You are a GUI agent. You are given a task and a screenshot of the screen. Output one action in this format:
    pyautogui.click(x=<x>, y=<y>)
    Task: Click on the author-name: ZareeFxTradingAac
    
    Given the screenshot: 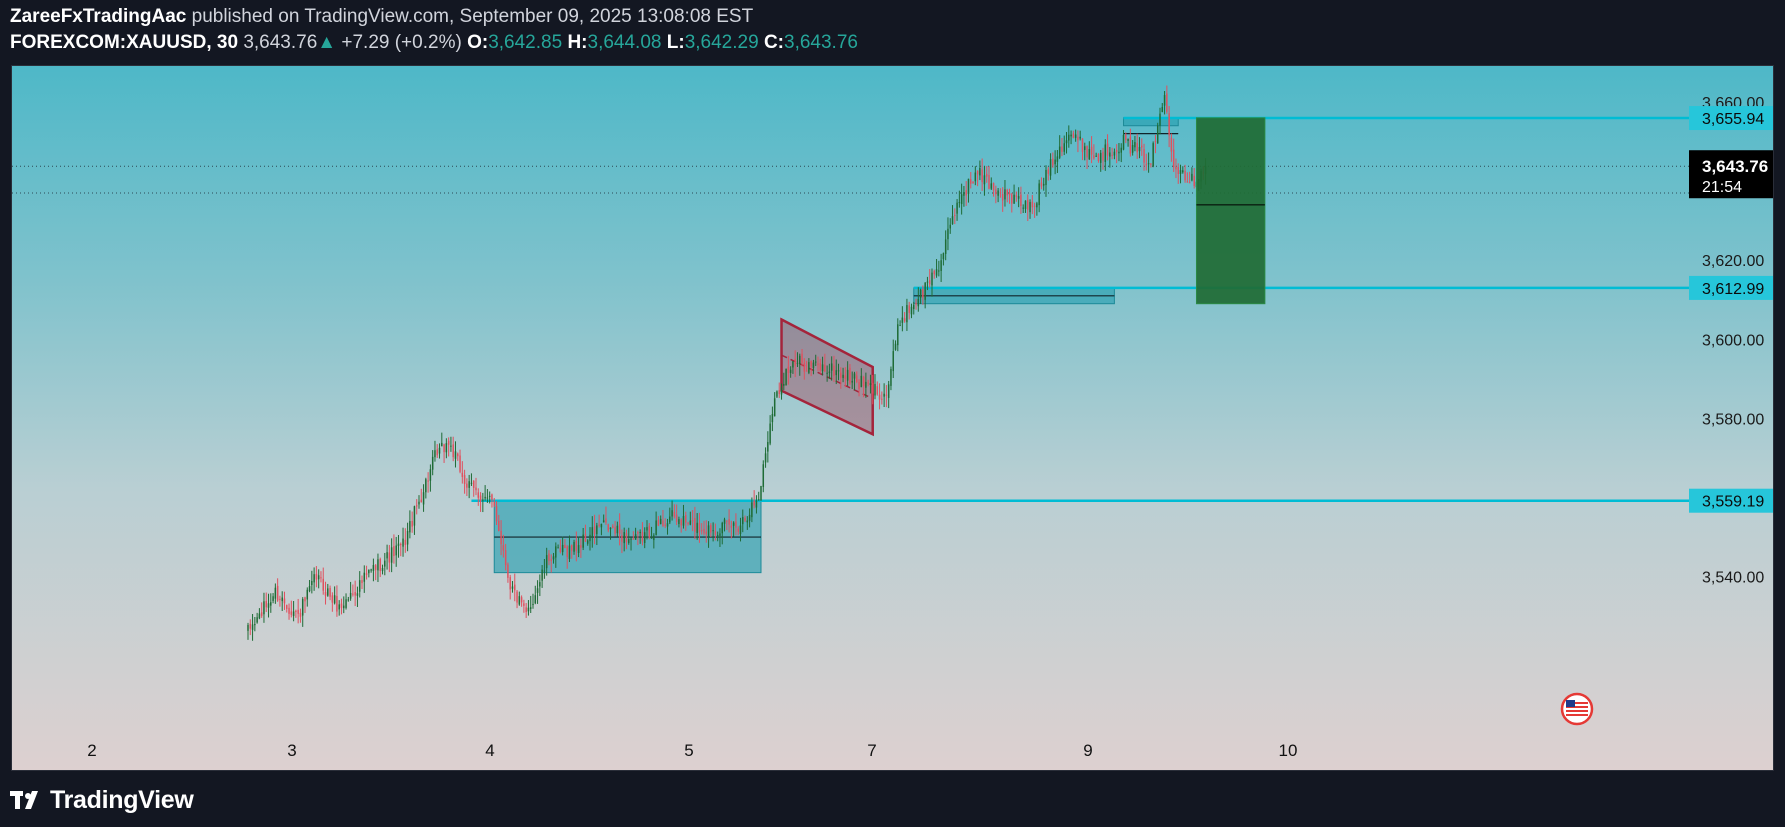 What is the action you would take?
    pyautogui.click(x=98, y=16)
    